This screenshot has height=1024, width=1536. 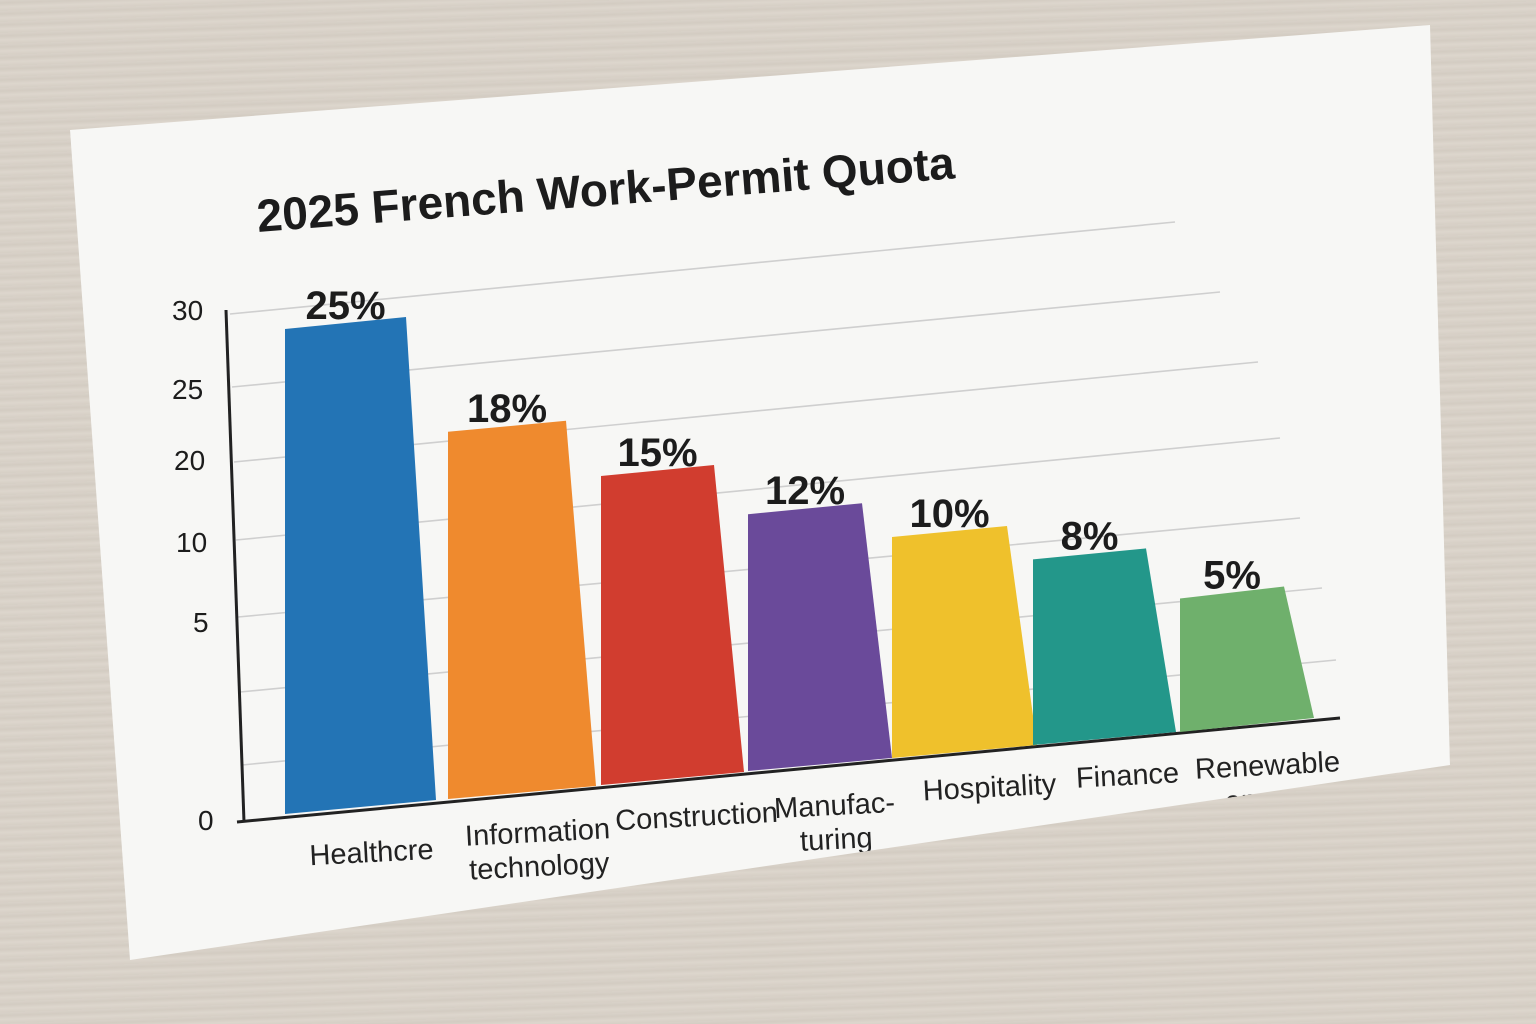 What do you see at coordinates (201, 622) in the screenshot?
I see `y-tick-label: 5` at bounding box center [201, 622].